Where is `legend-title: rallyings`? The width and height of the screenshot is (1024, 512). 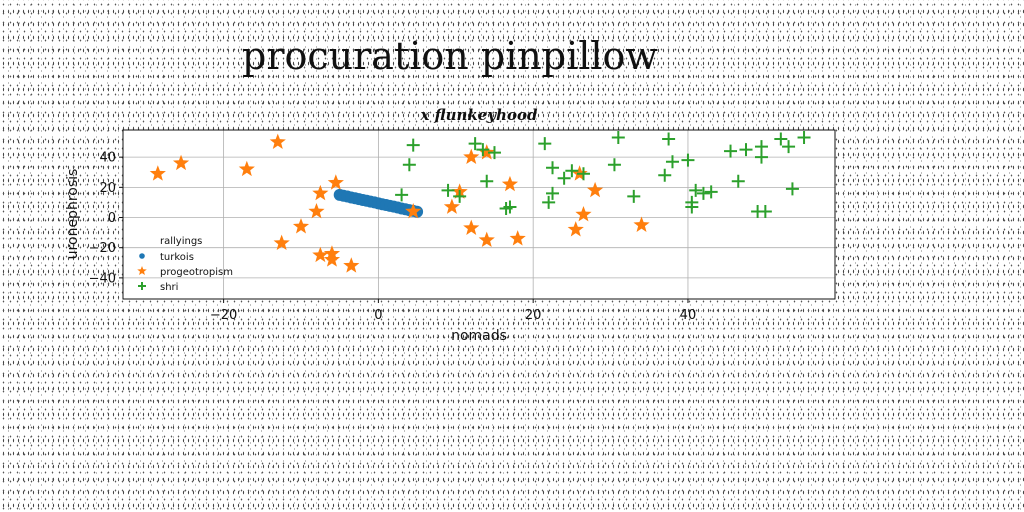
legend-title: rallyings is located at coordinates (181, 241).